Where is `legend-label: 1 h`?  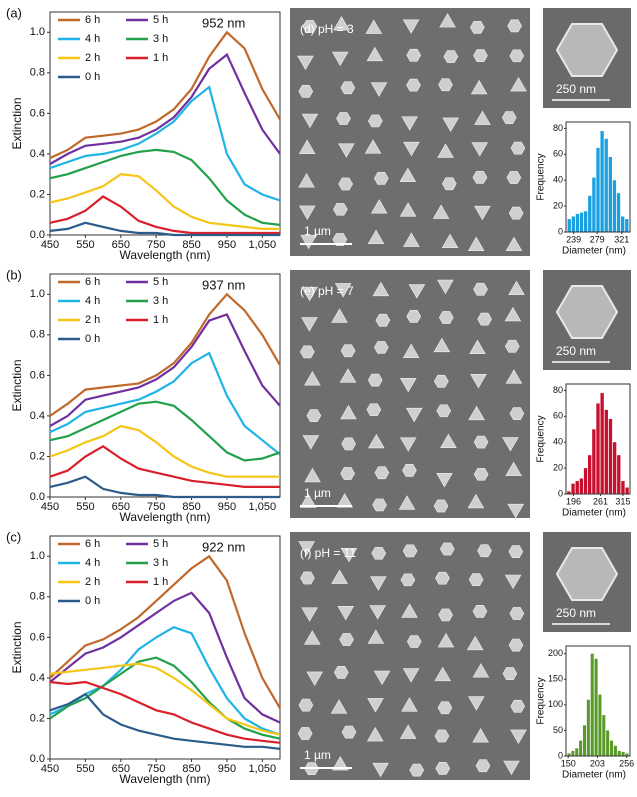
legend-label: 1 h is located at coordinates (160, 582).